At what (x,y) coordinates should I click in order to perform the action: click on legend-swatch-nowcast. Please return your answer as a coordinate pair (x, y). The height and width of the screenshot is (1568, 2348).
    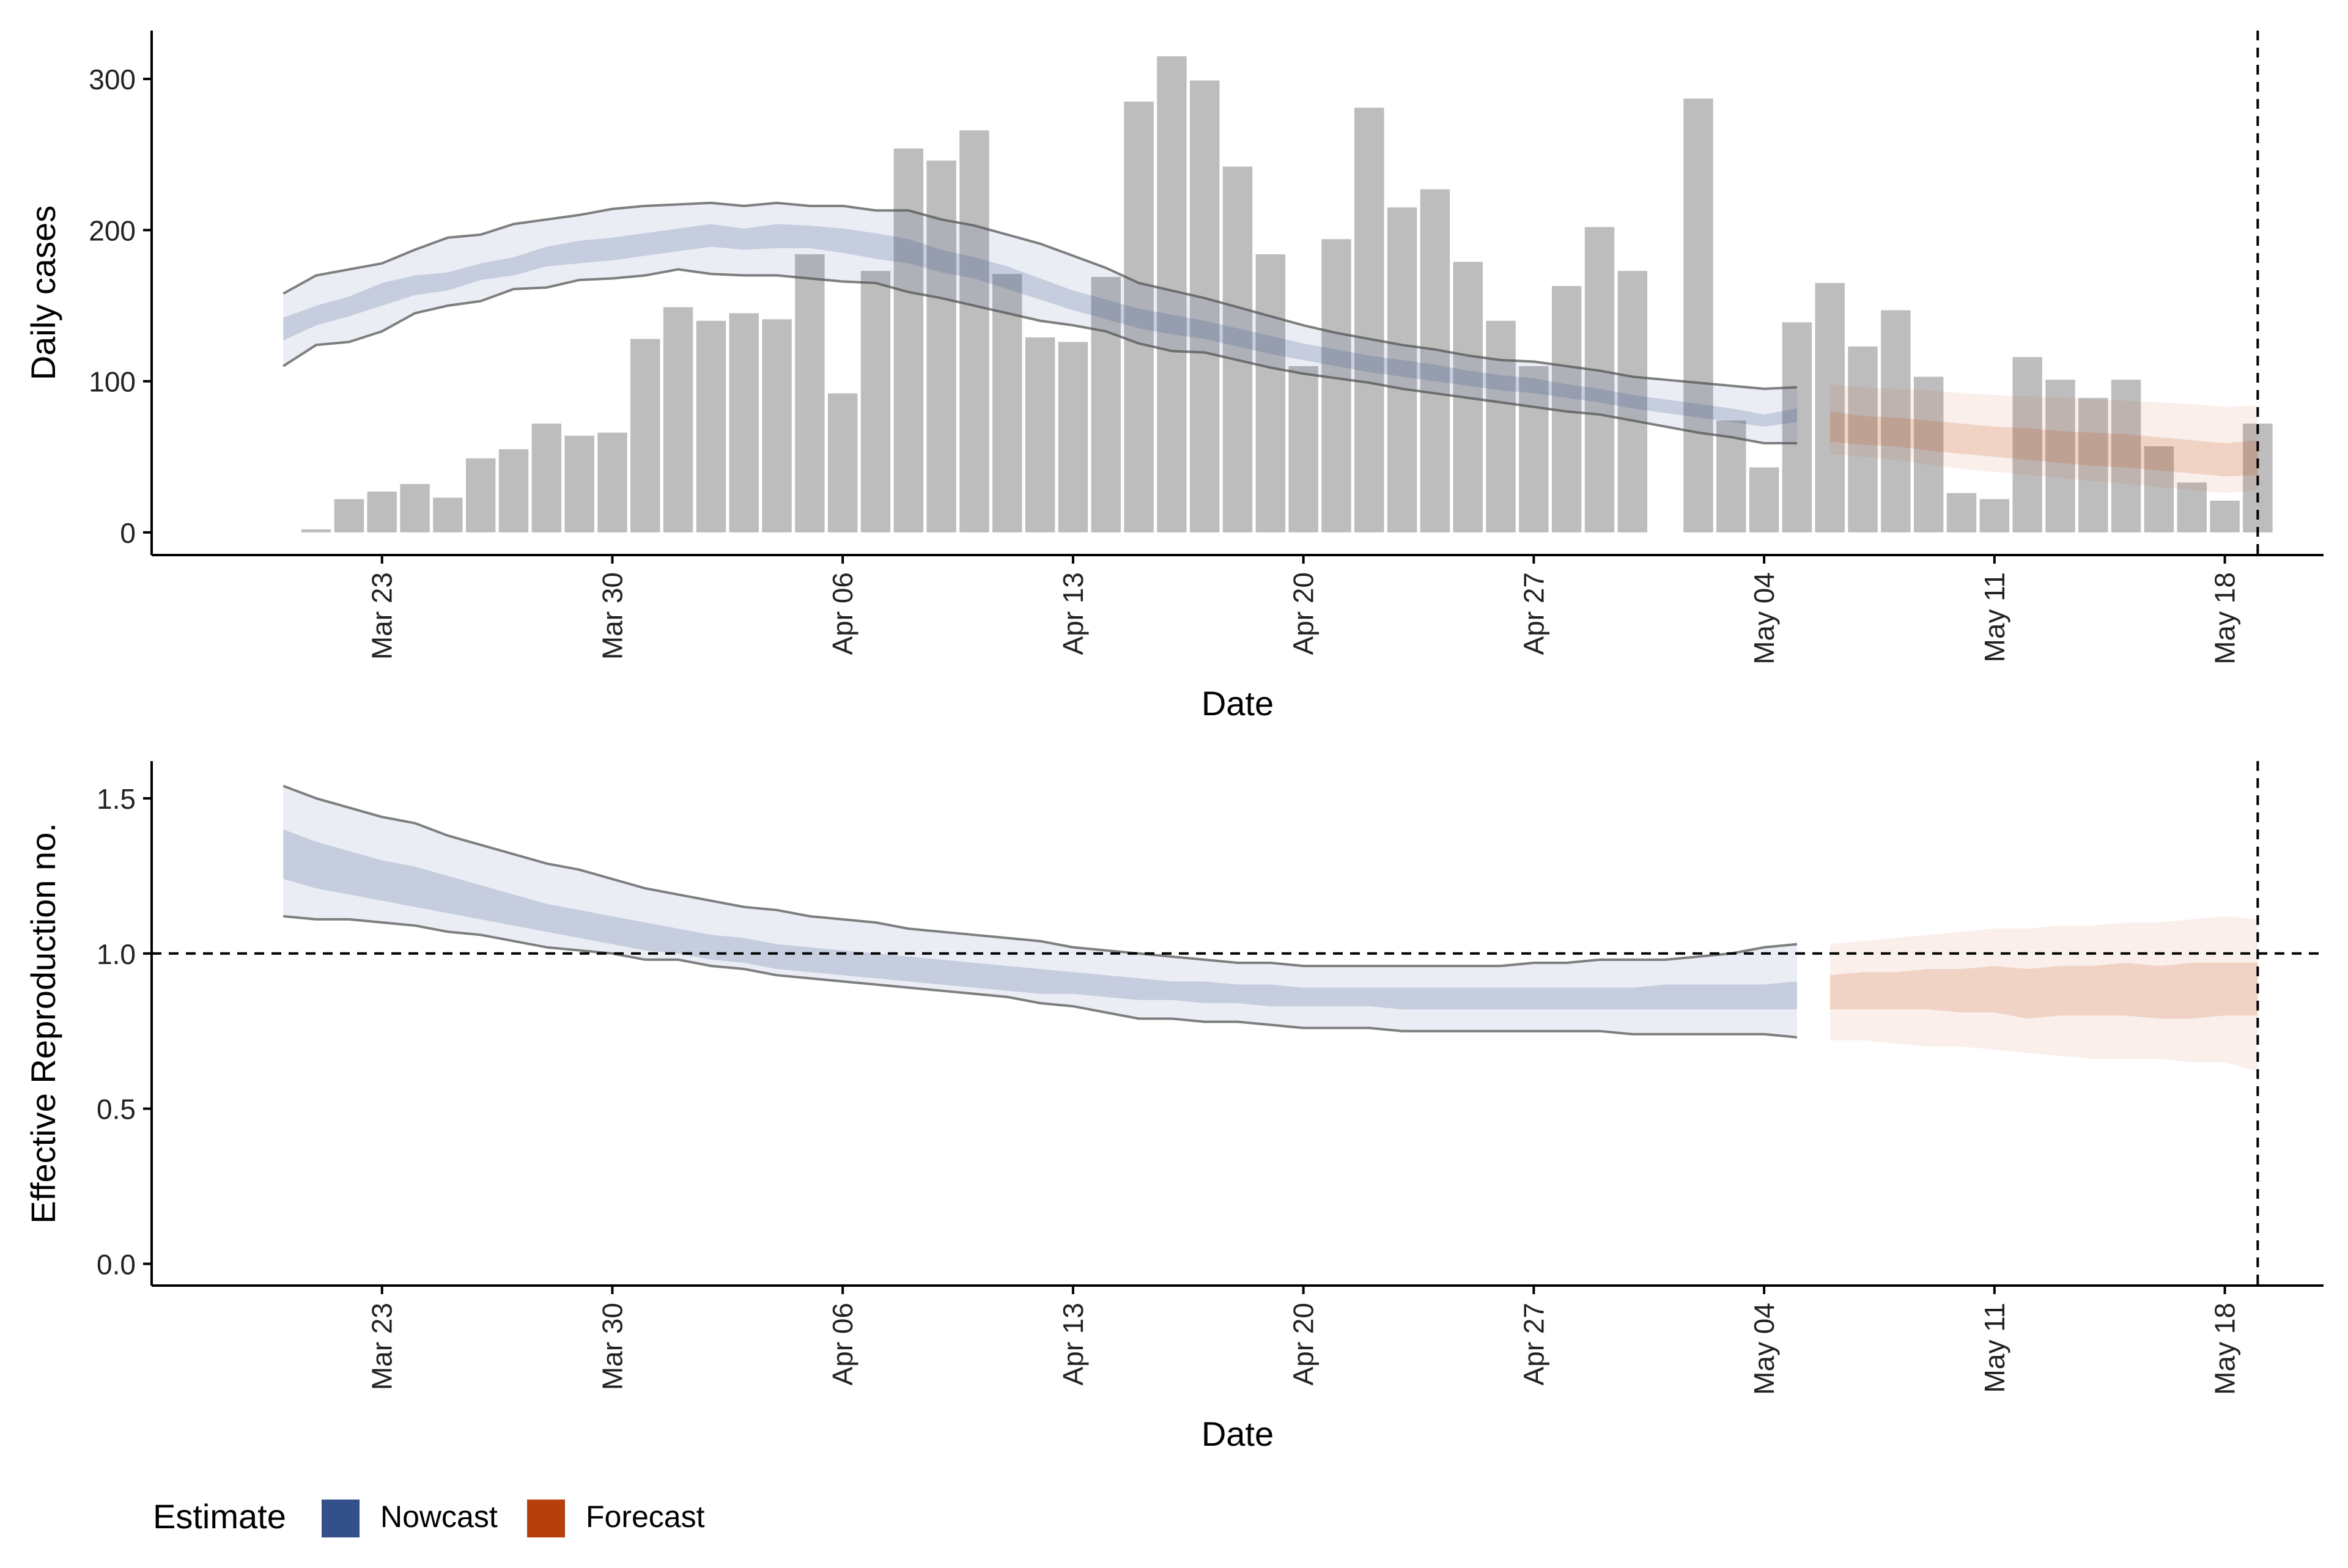
    Looking at the image, I should click on (341, 1518).